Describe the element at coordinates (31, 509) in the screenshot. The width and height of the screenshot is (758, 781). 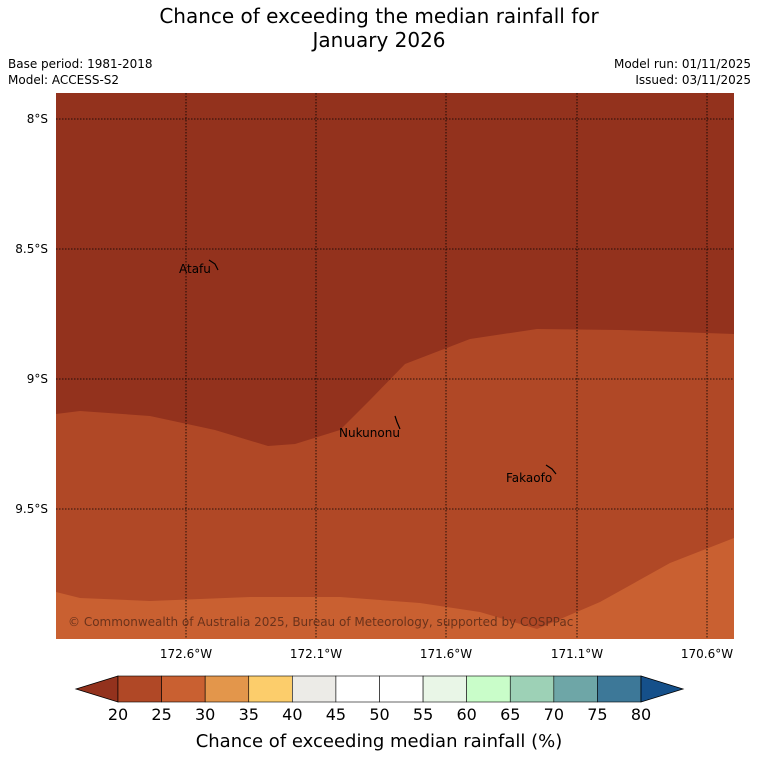
I see `lat-tick-label: 9.5°S` at that location.